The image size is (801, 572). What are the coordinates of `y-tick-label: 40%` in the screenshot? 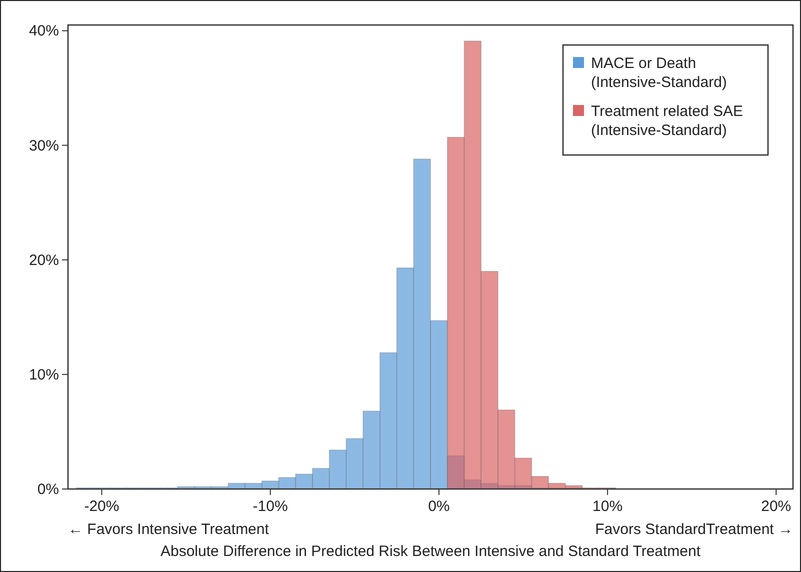 It's located at (43, 31).